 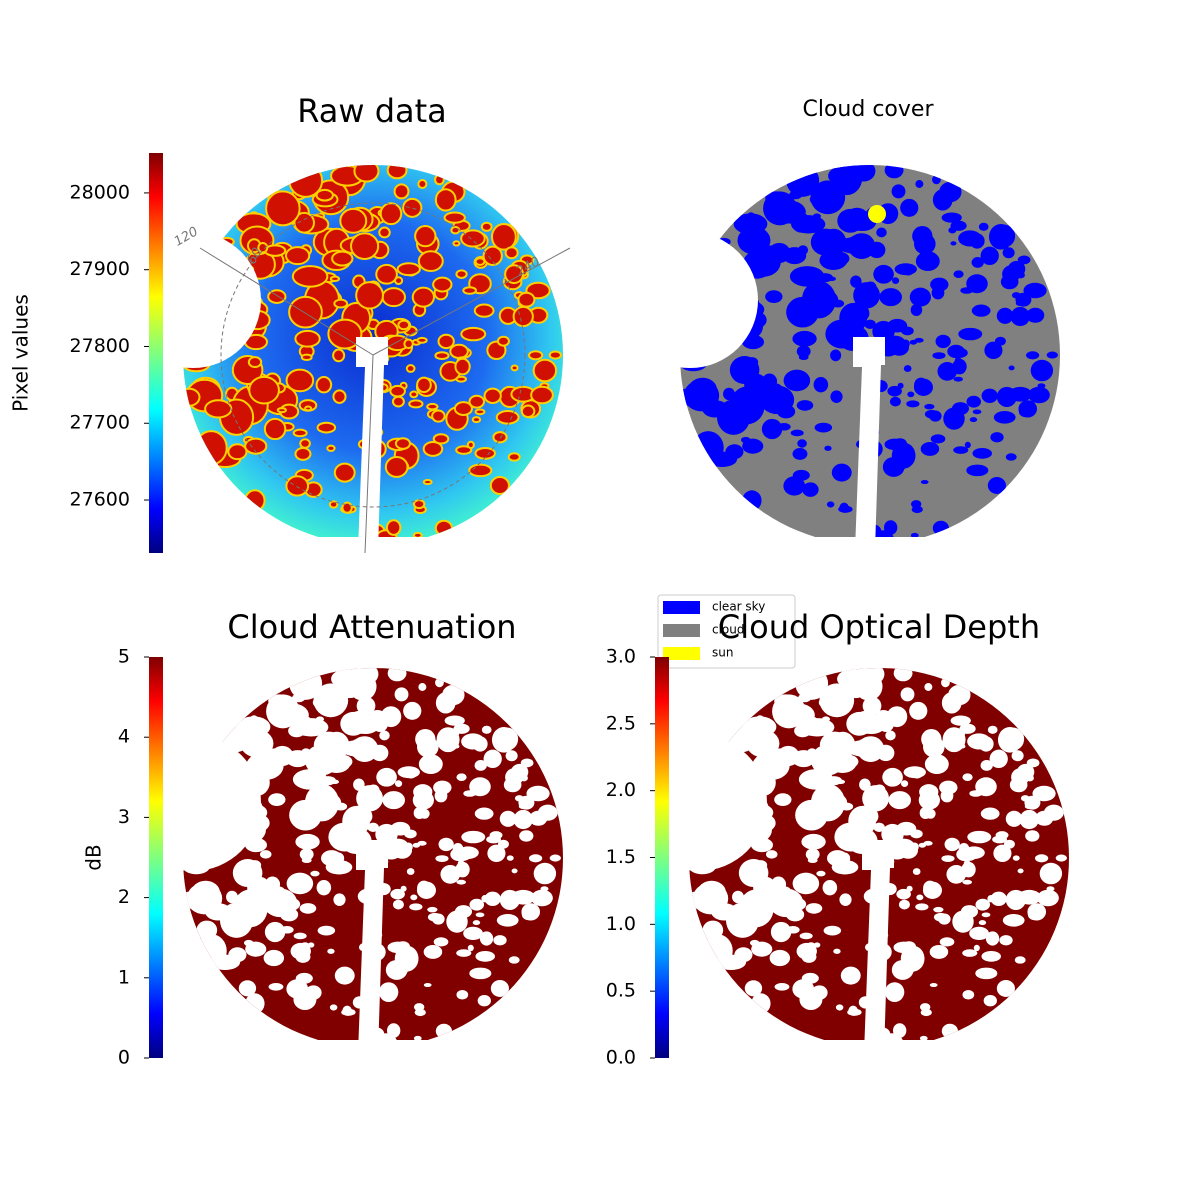 What do you see at coordinates (380, 724) in the screenshot?
I see `sun-mask` at bounding box center [380, 724].